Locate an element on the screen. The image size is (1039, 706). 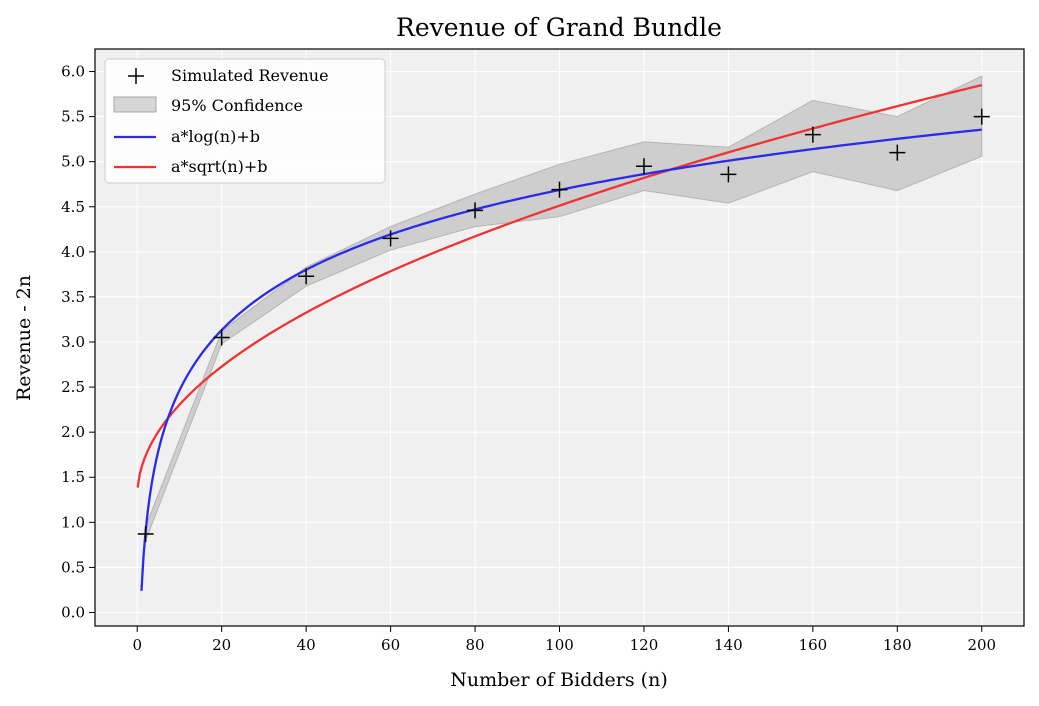
x-tick-label: 60 is located at coordinates (390, 645).